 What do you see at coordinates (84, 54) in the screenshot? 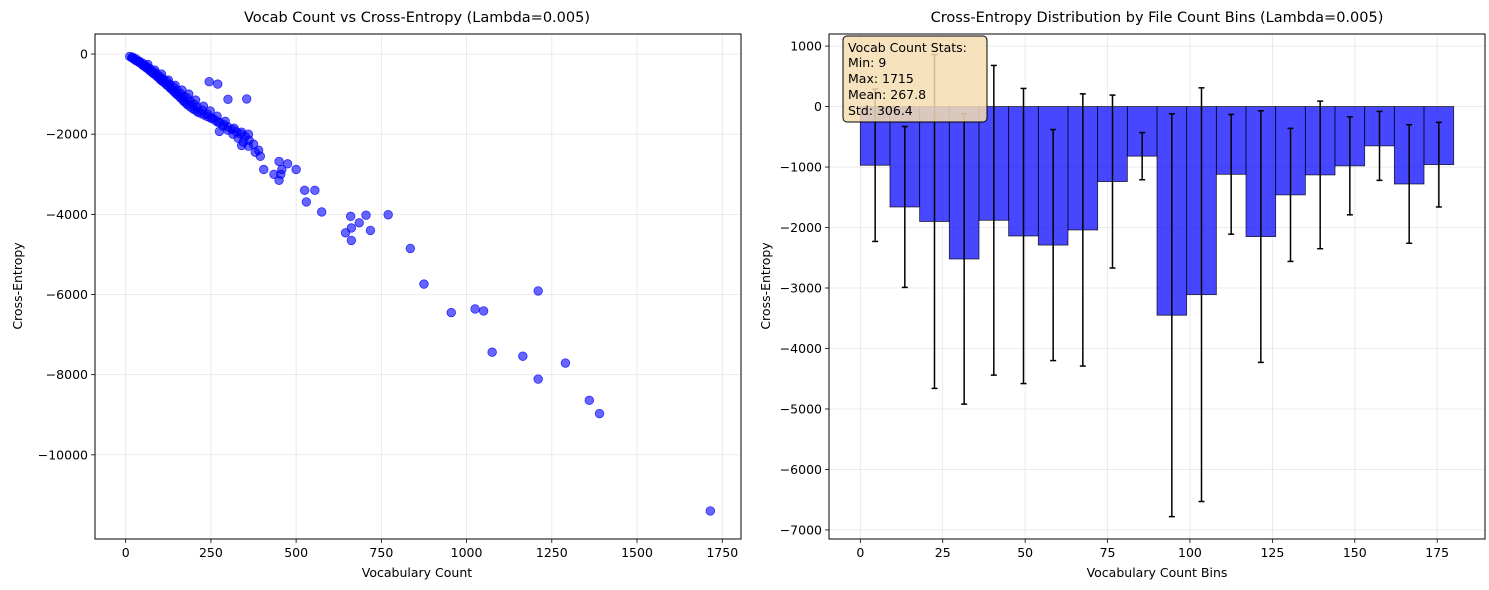
I see `scatter-y-tick-label: 0` at bounding box center [84, 54].